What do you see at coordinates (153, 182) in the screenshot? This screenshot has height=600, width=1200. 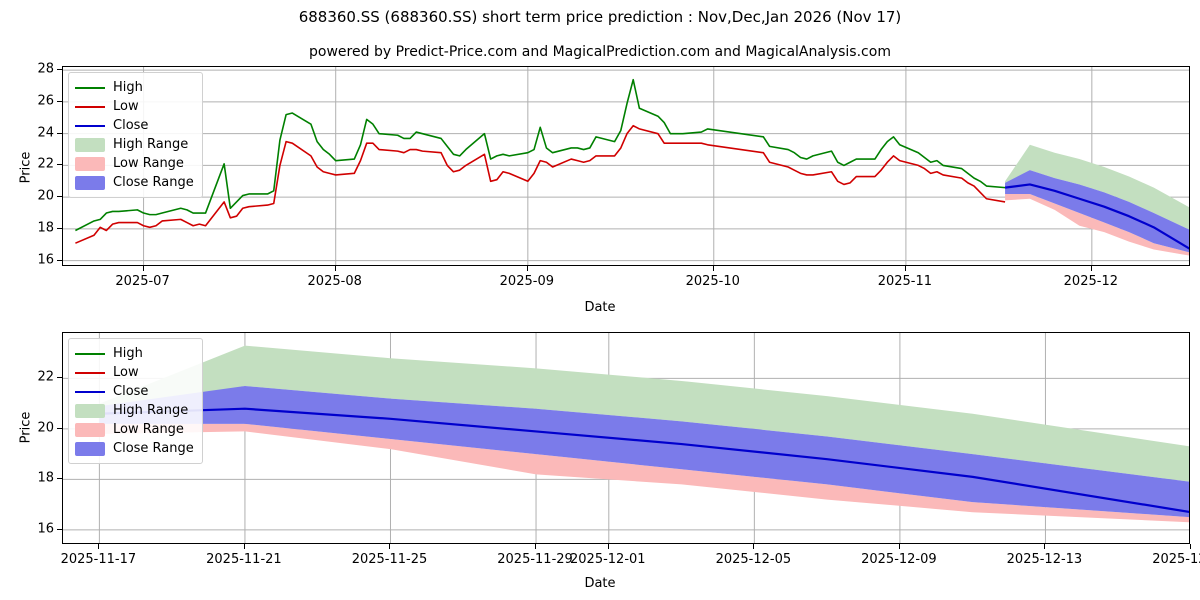 I see `overview-legend-label: Close Range` at bounding box center [153, 182].